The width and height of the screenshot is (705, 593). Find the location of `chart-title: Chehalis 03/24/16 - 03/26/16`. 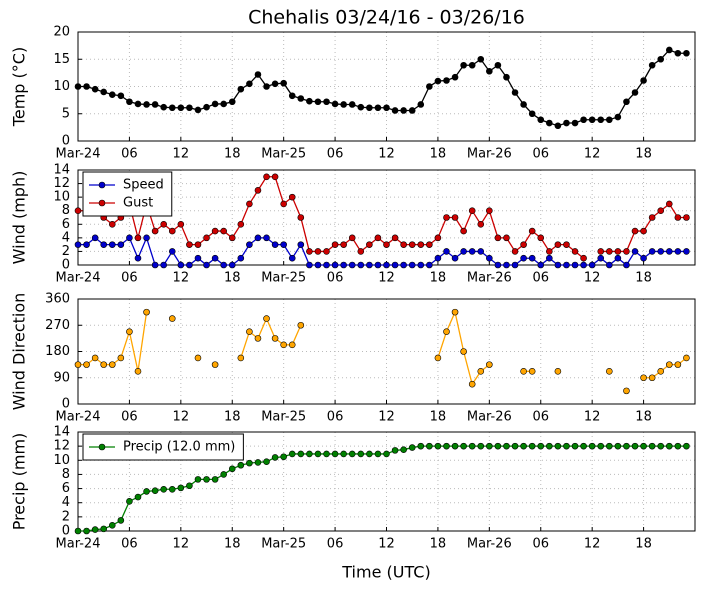

chart-title: Chehalis 03/24/16 - 03/26/16 is located at coordinates (386, 18).